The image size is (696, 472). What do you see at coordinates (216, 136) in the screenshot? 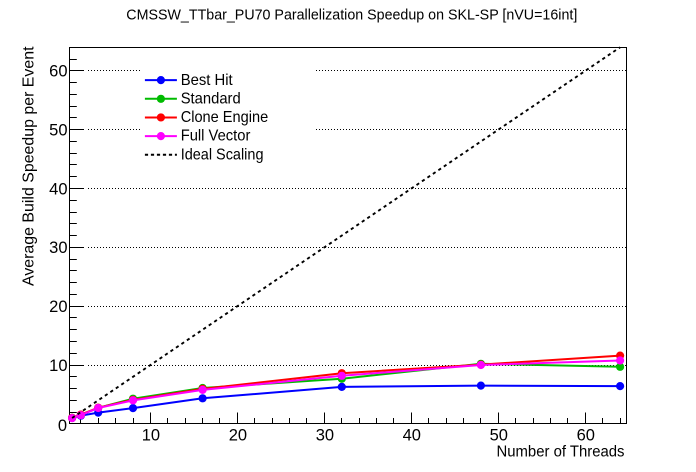
I see `svg-text: Full Vector` at bounding box center [216, 136].